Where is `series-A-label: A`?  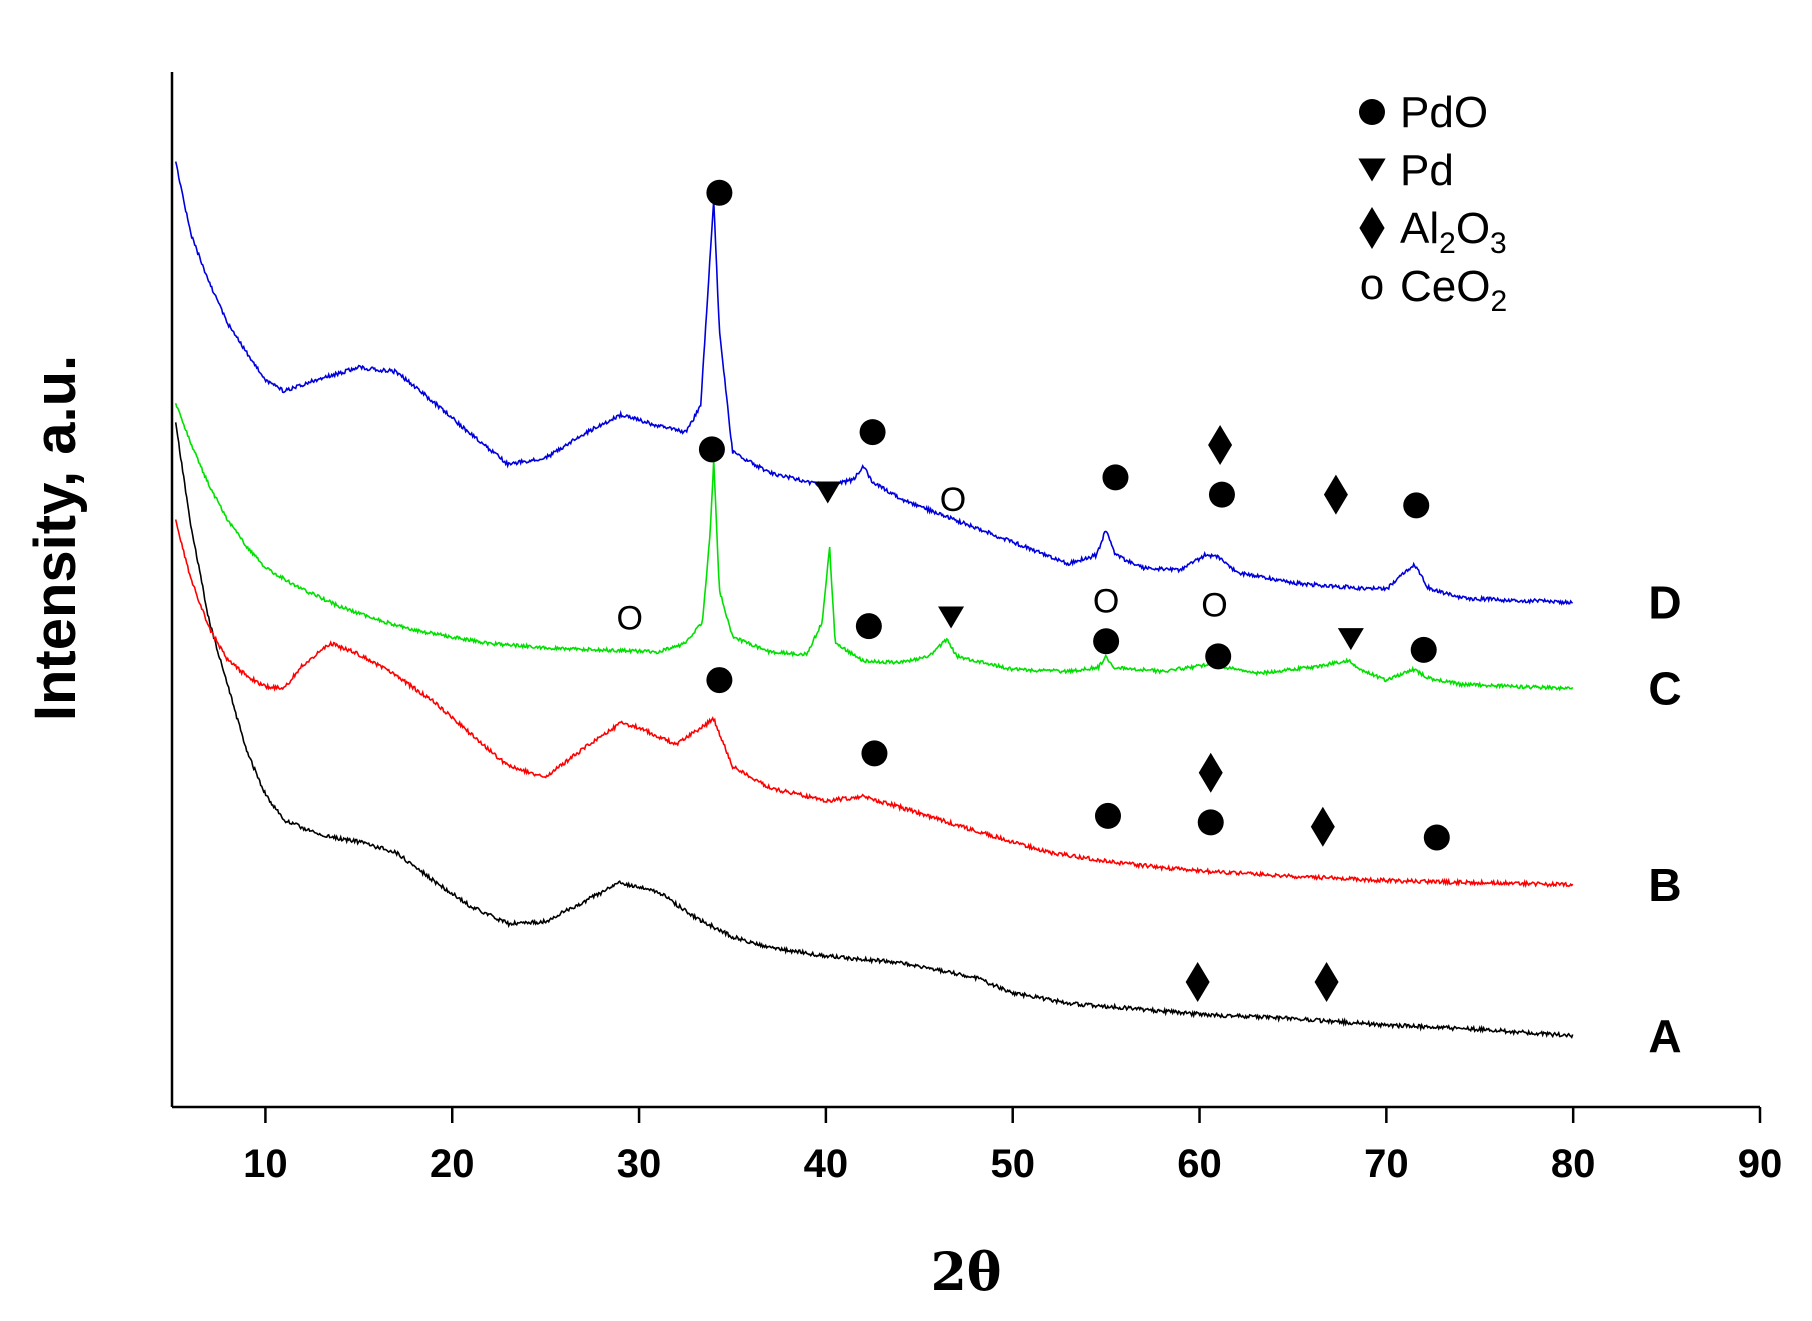
series-A-label: A is located at coordinates (1664, 1036).